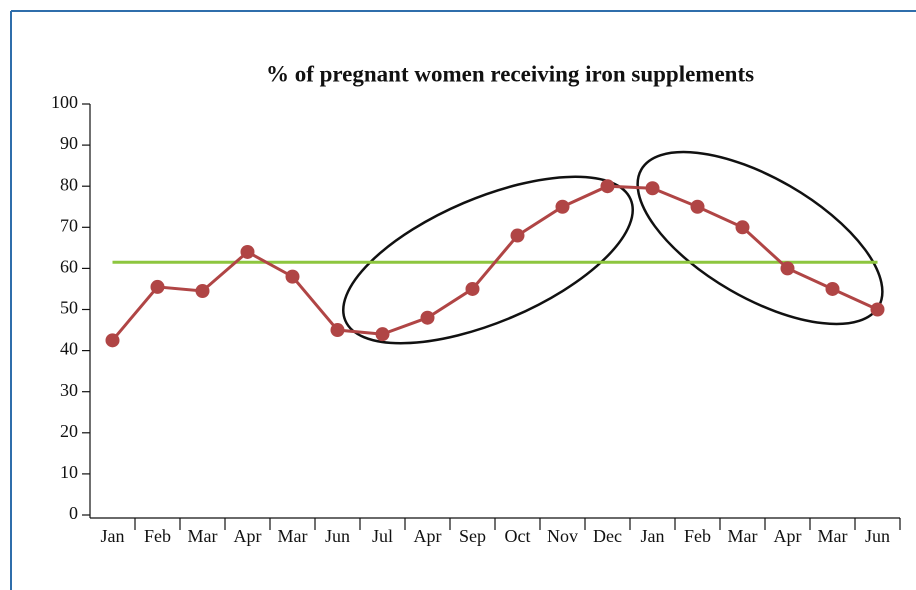  I want to click on y-tick-label: 60, so click(69, 267).